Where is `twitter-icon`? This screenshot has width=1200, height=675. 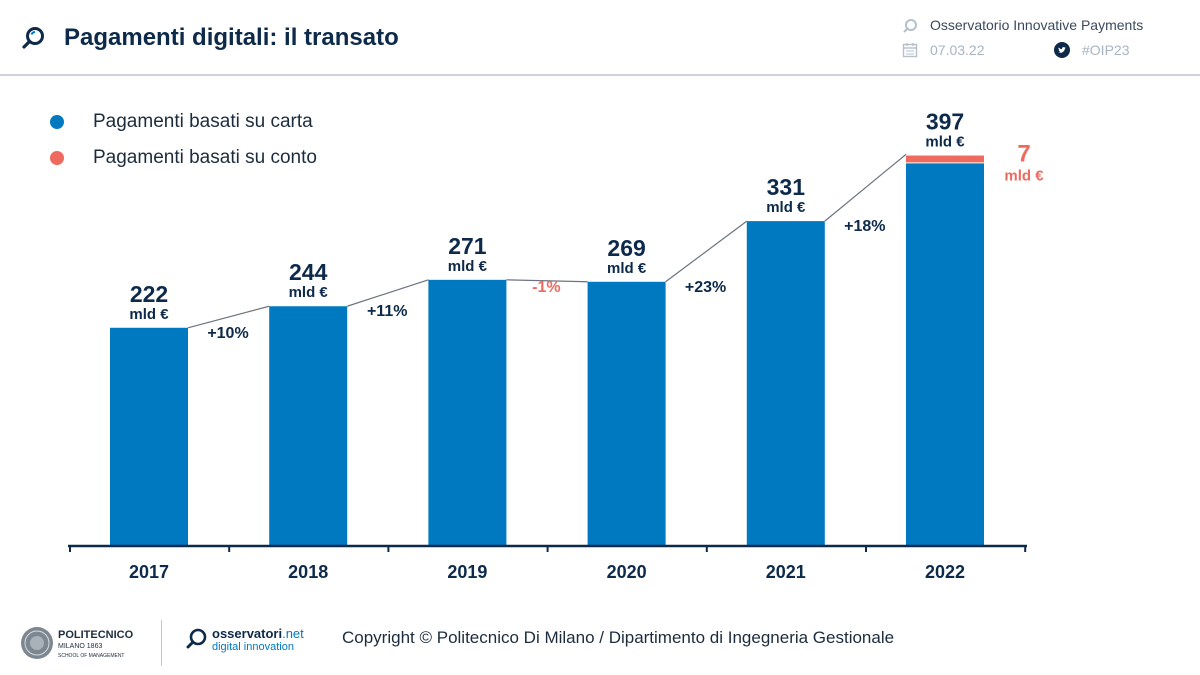
twitter-icon is located at coordinates (1062, 50).